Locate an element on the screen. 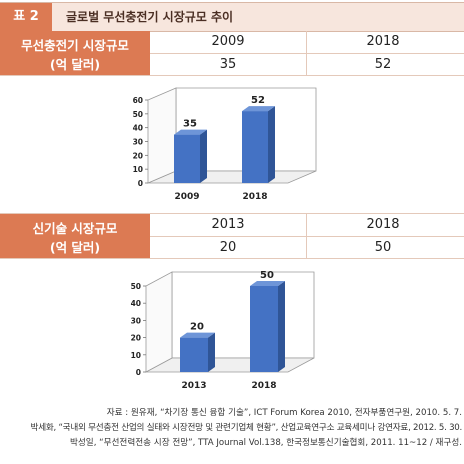  table2-unit: (억 달러) is located at coordinates (75, 247).